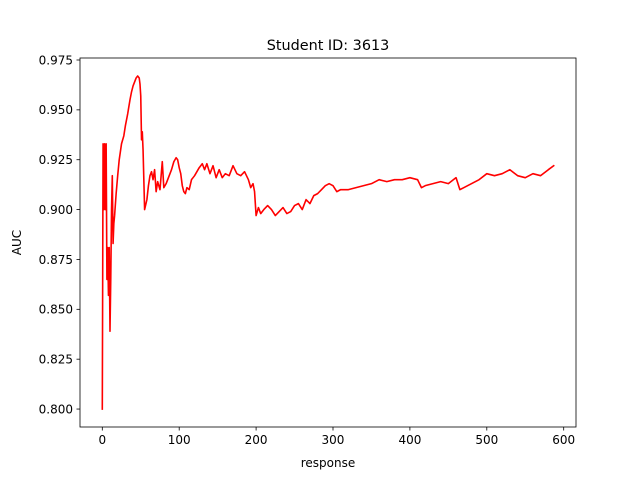  Describe the element at coordinates (17, 242) in the screenshot. I see `y-axis-label: AUC` at that location.